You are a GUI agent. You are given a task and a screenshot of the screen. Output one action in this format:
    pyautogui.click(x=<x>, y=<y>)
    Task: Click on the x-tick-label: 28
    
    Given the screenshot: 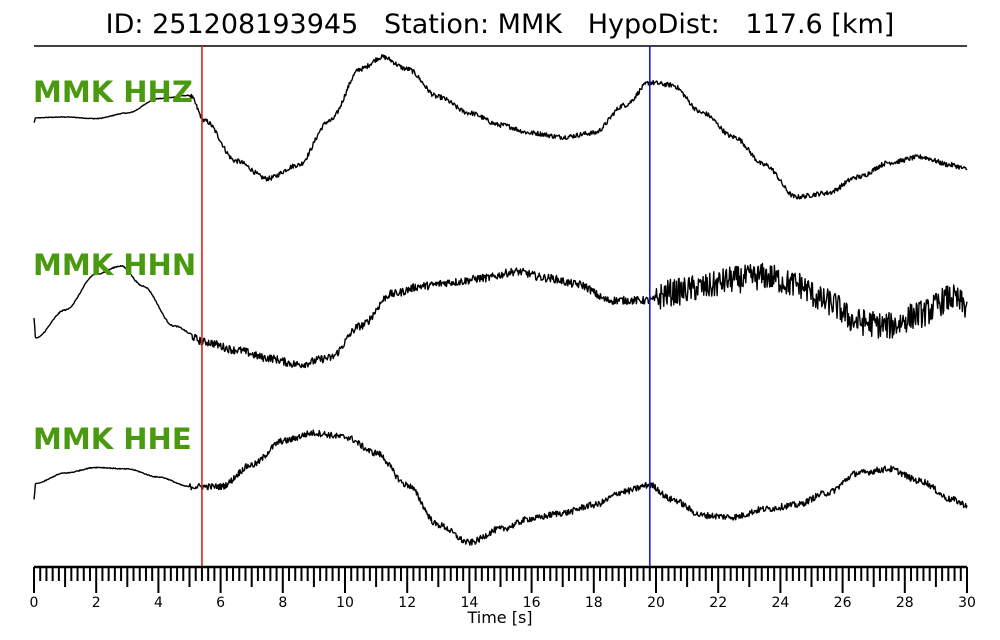 What is the action you would take?
    pyautogui.click(x=905, y=603)
    